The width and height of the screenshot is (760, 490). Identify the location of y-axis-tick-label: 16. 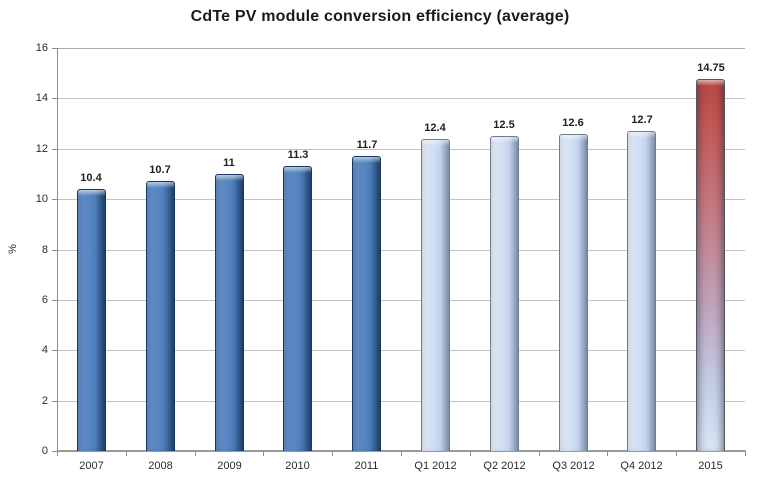
(41, 48).